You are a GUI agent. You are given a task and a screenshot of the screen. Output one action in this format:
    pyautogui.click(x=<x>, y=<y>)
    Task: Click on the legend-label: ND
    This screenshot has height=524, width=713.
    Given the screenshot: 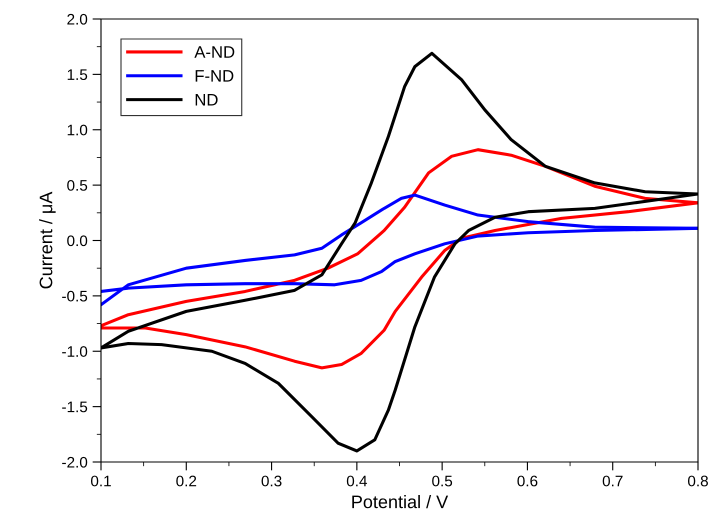 What is the action you would take?
    pyautogui.click(x=207, y=100)
    